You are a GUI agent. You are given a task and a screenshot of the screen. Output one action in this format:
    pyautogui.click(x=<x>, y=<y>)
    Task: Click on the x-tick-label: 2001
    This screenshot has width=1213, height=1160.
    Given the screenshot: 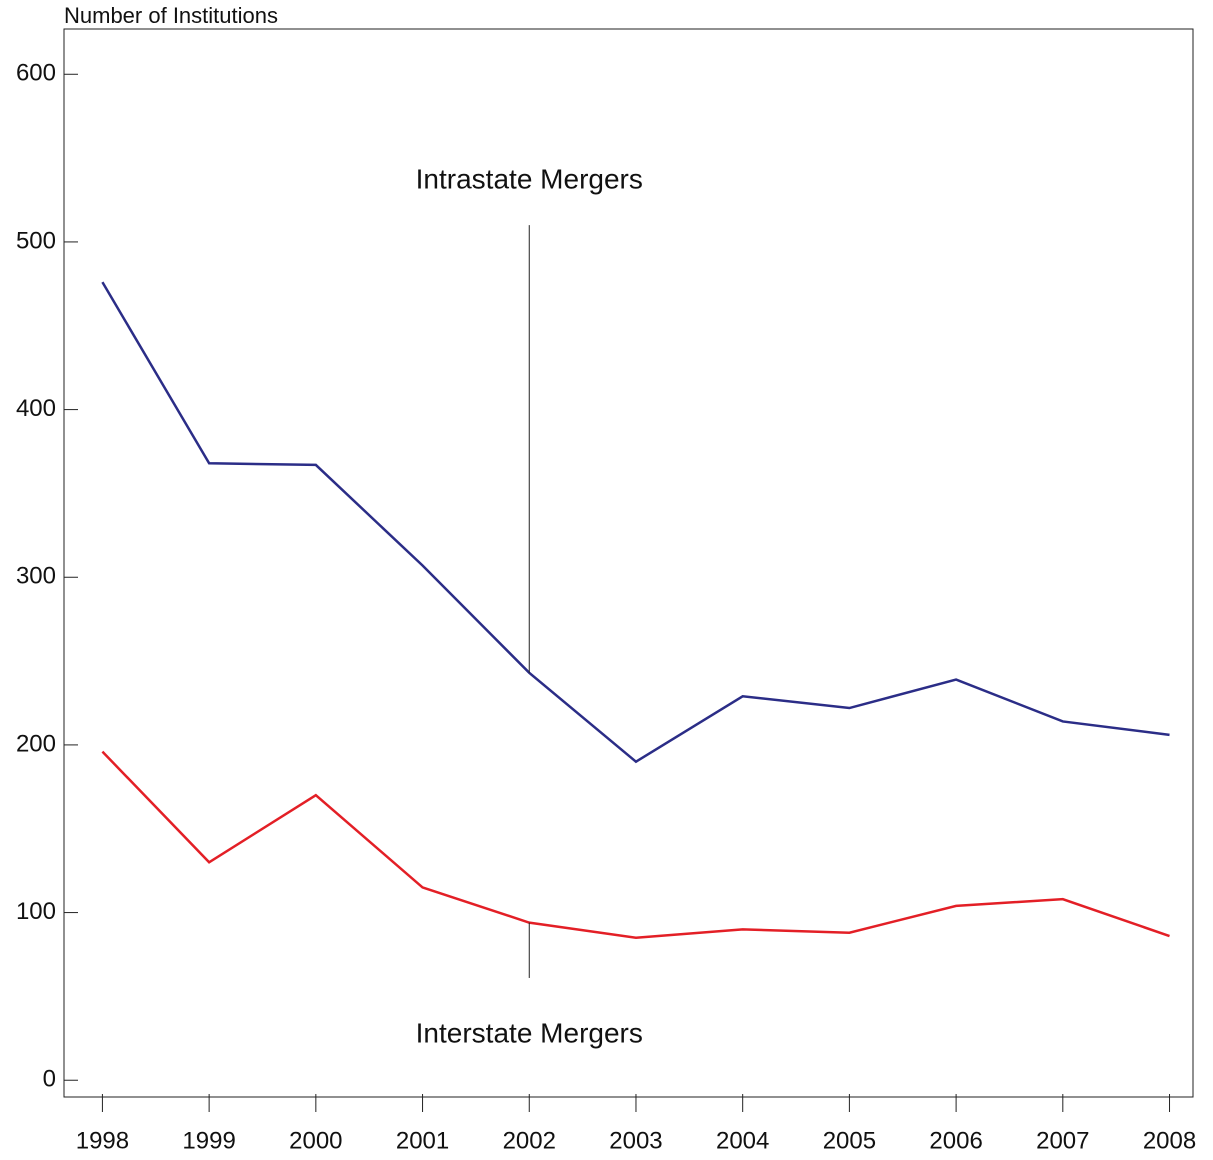 What is the action you would take?
    pyautogui.click(x=422, y=1140)
    